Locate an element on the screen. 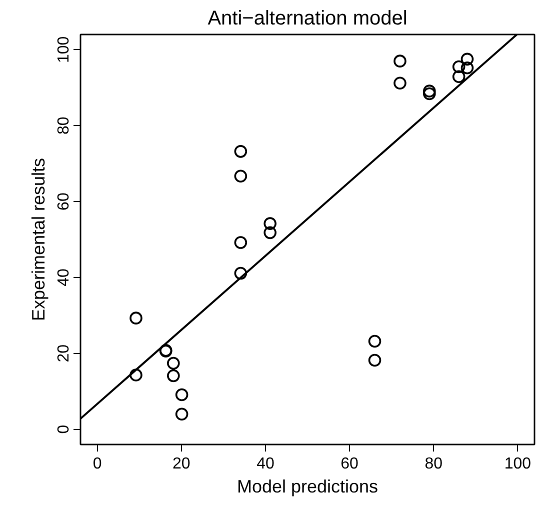 The width and height of the screenshot is (554, 514). y-tick-label: 0 is located at coordinates (64, 429).